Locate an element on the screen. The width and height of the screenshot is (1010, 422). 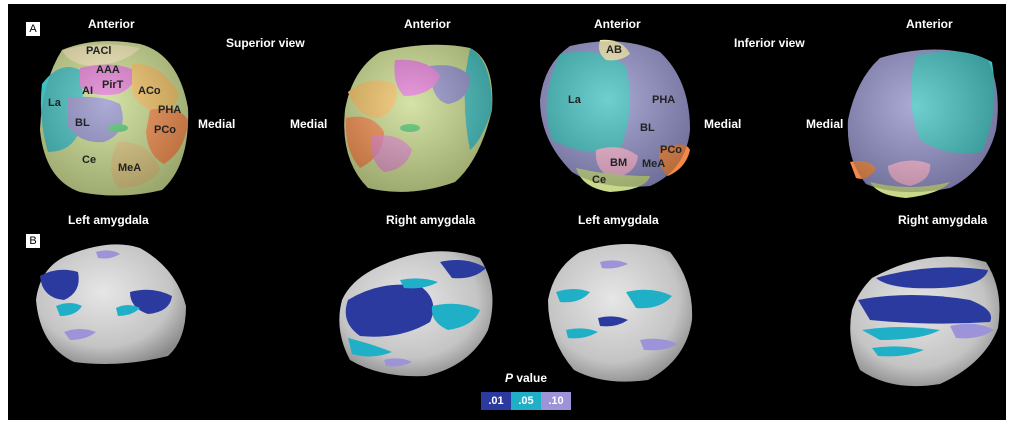
medial-label-1: Medial is located at coordinates (217, 124).